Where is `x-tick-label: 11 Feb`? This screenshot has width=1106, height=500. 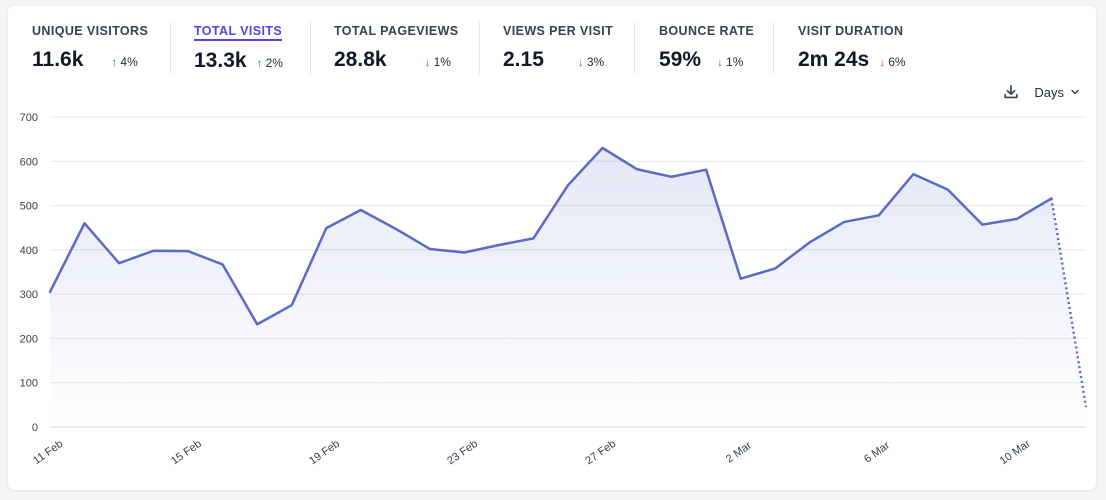
x-tick-label: 11 Feb is located at coordinates (48, 452).